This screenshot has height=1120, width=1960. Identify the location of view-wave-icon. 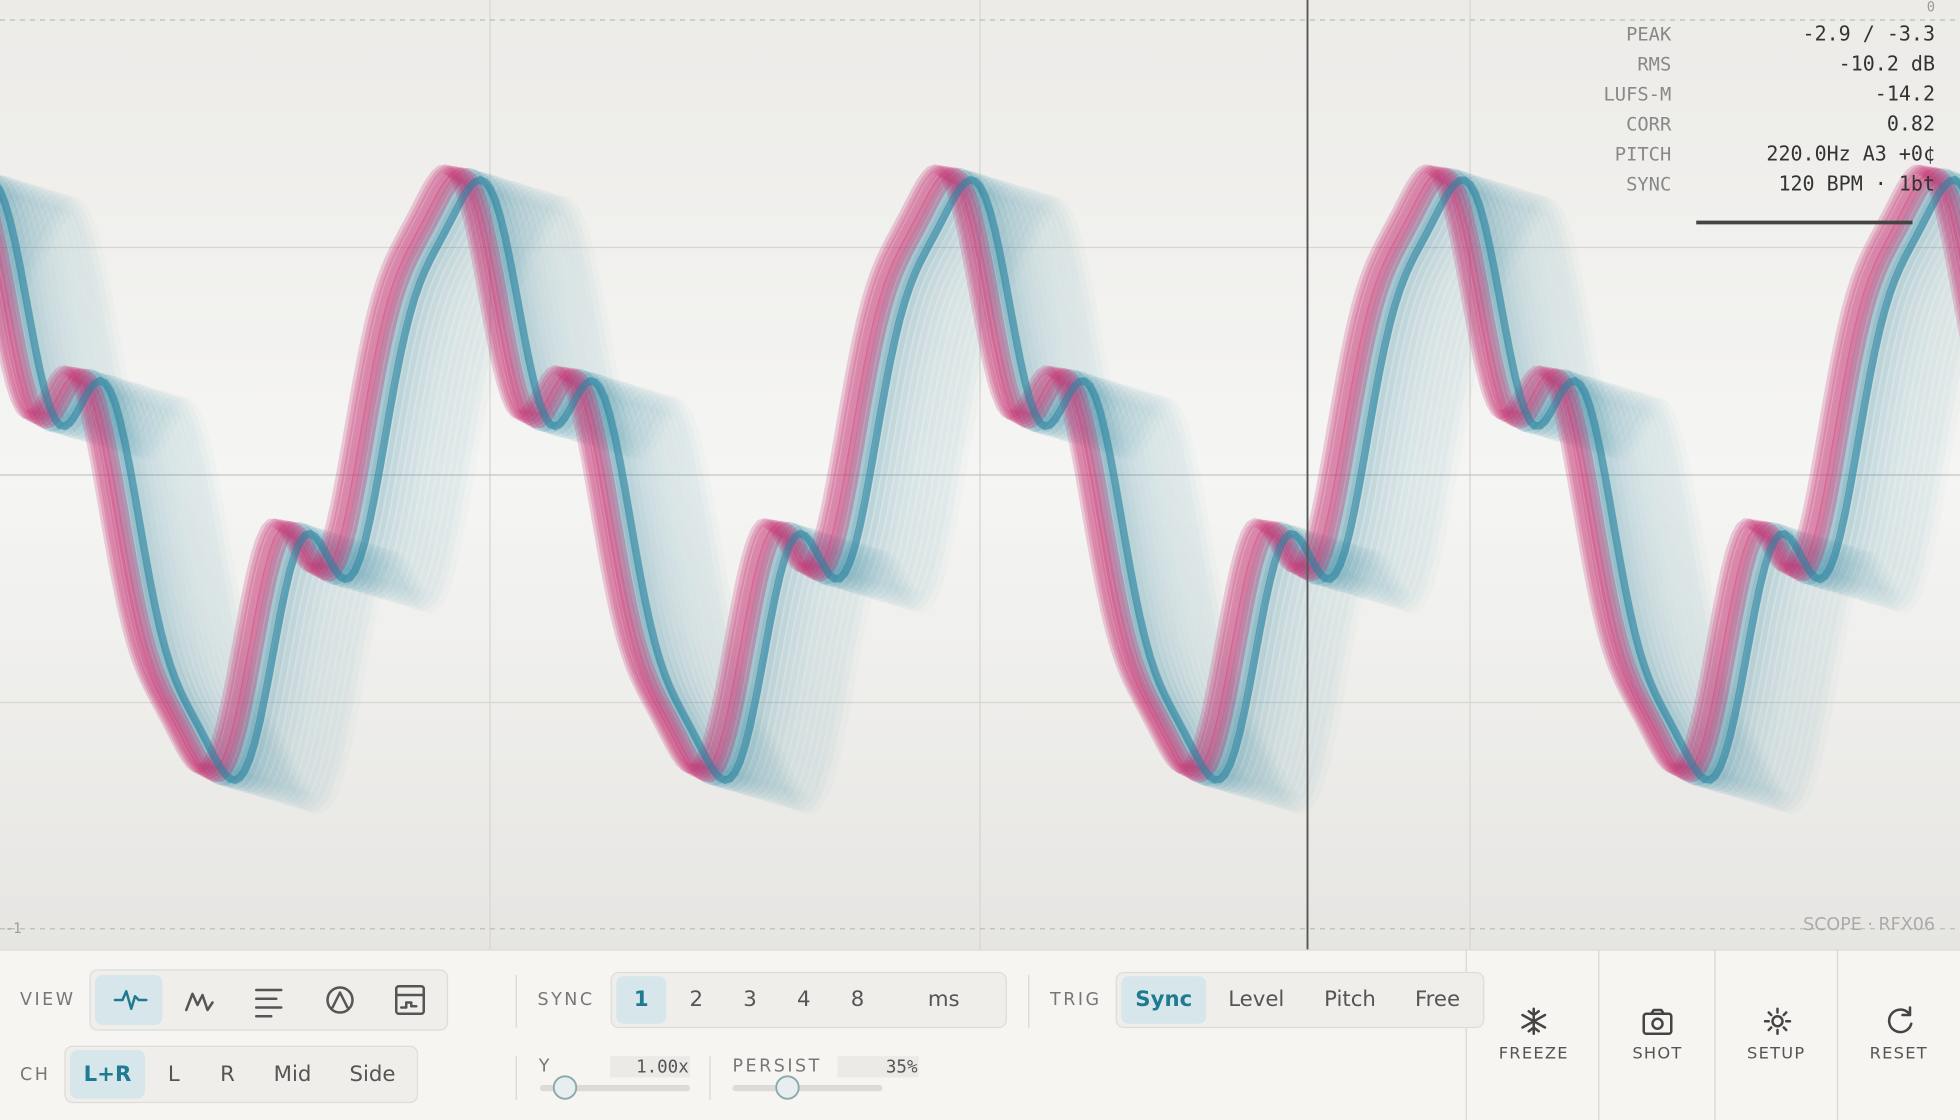
(130, 1000).